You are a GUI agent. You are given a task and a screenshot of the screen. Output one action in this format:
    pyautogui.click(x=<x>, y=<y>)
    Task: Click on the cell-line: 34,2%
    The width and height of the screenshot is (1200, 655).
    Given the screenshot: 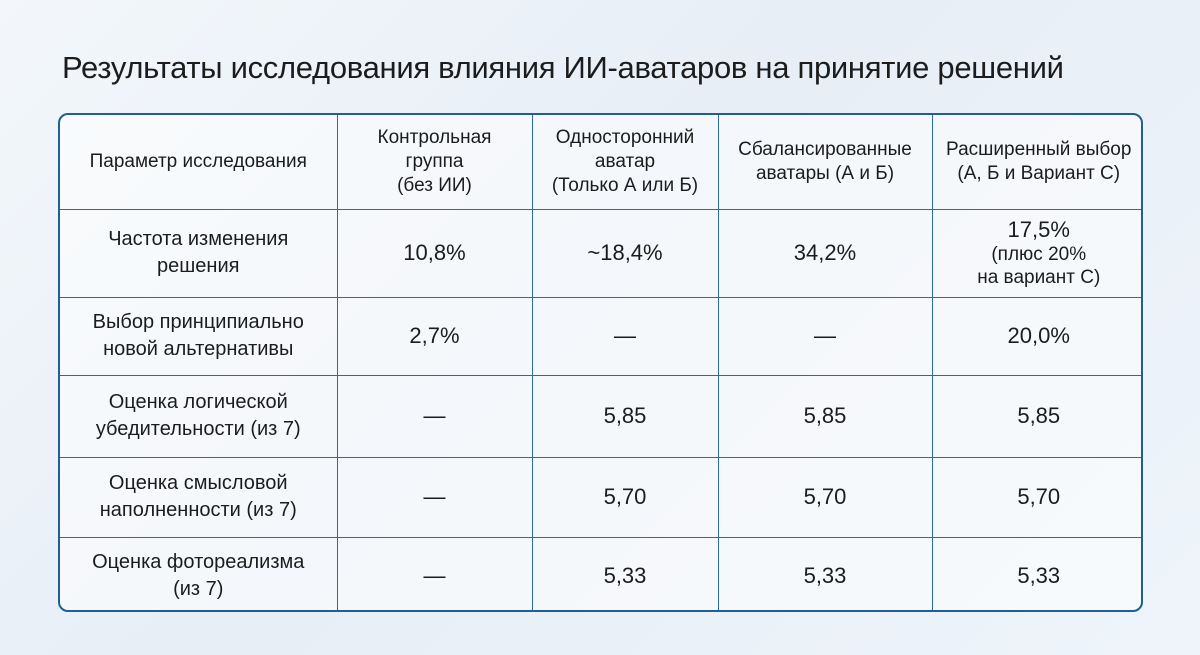 What is the action you would take?
    pyautogui.click(x=825, y=252)
    